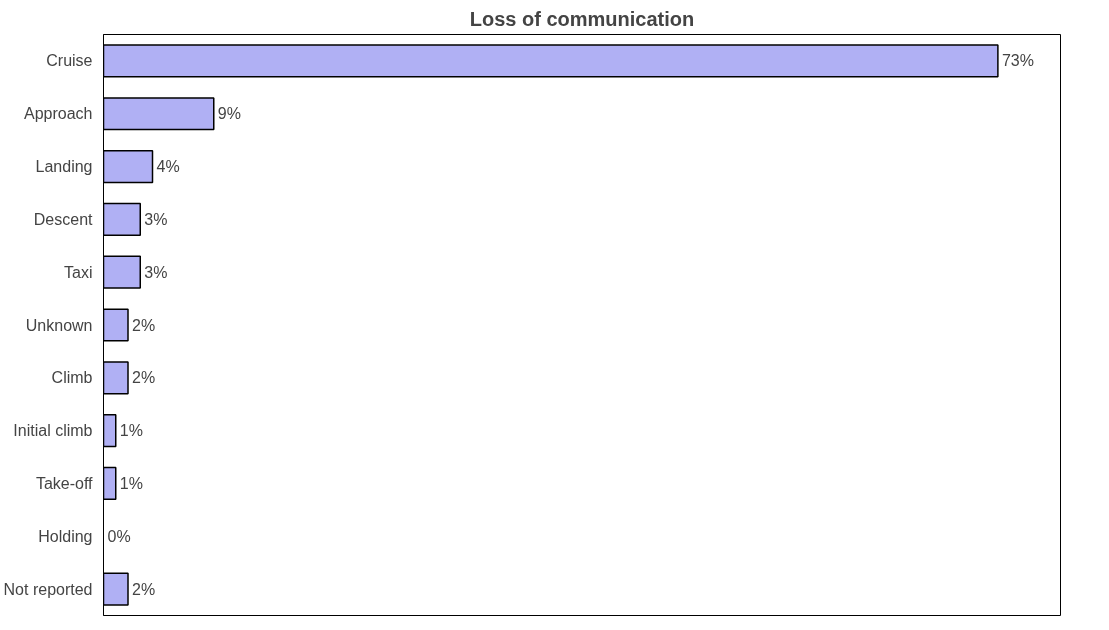 Image resolution: width=1109 pixels, height=630 pixels. I want to click on y-tick-label: Take-off, so click(64, 483).